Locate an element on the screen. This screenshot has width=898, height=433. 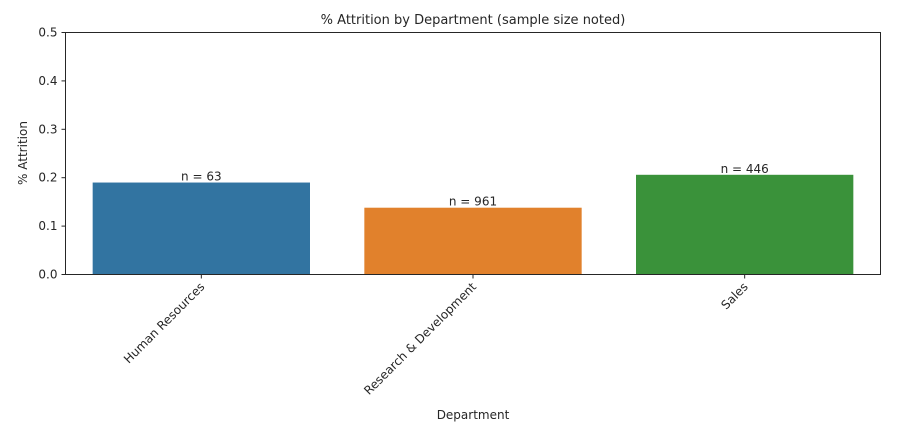
y-axis: 0.0 0.1 0.2 0.3 0.4 0.5 is located at coordinates (52, 154).